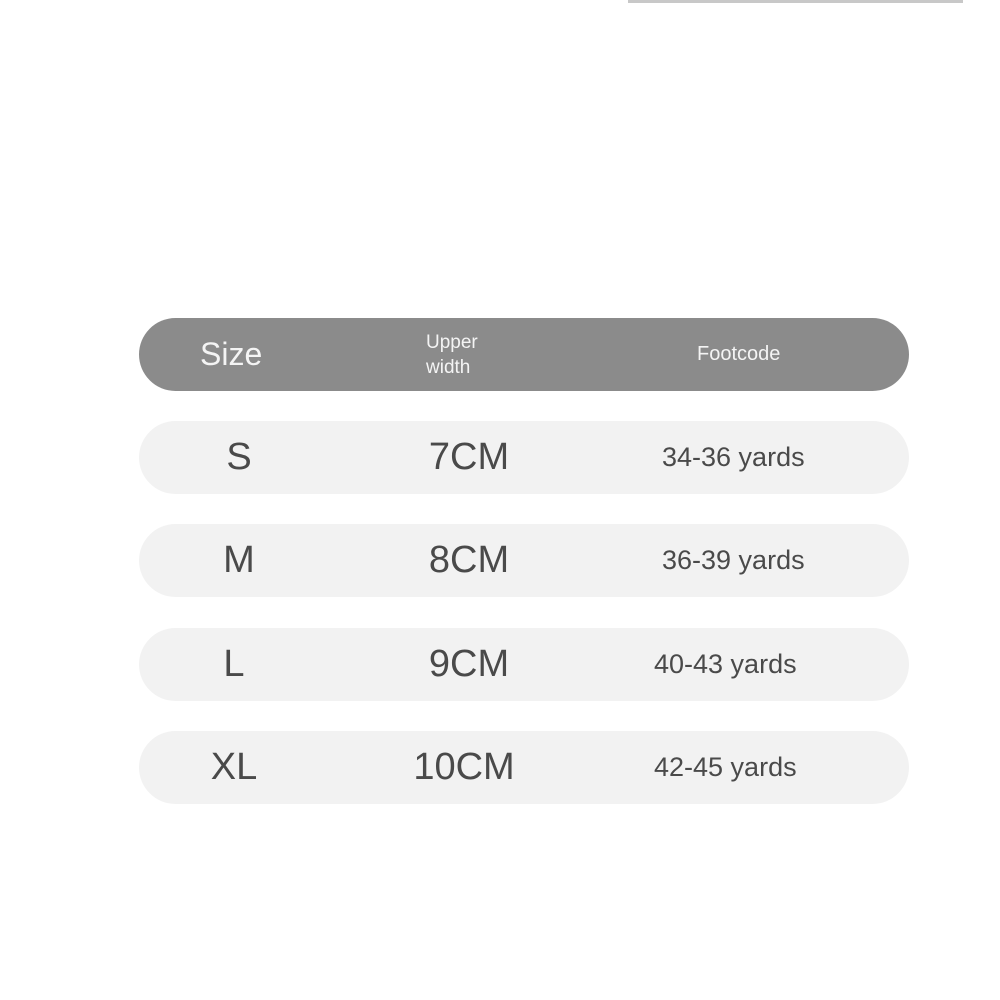 Image resolution: width=1000 pixels, height=1000 pixels. What do you see at coordinates (239, 560) in the screenshot?
I see `size-cell: M` at bounding box center [239, 560].